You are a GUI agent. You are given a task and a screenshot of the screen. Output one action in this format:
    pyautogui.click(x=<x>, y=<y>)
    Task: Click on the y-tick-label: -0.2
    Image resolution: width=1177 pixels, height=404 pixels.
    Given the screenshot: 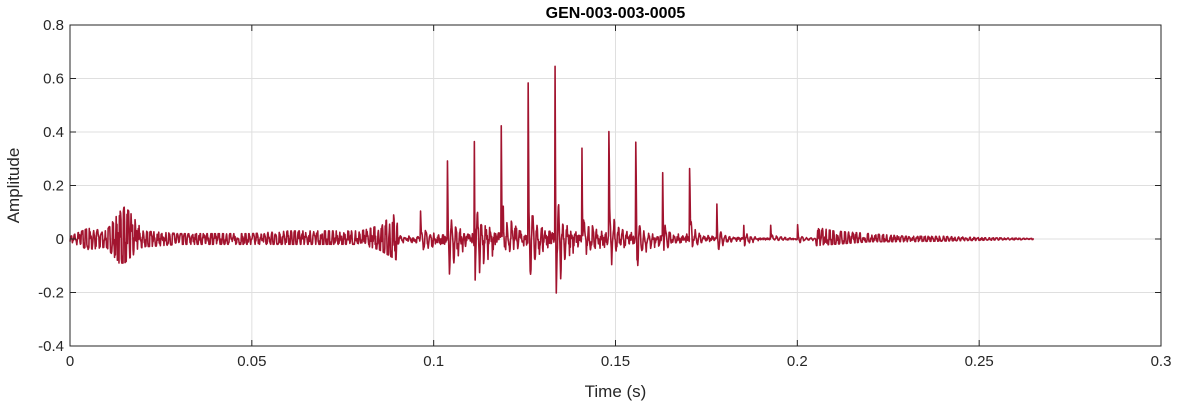 What is the action you would take?
    pyautogui.click(x=51, y=293)
    